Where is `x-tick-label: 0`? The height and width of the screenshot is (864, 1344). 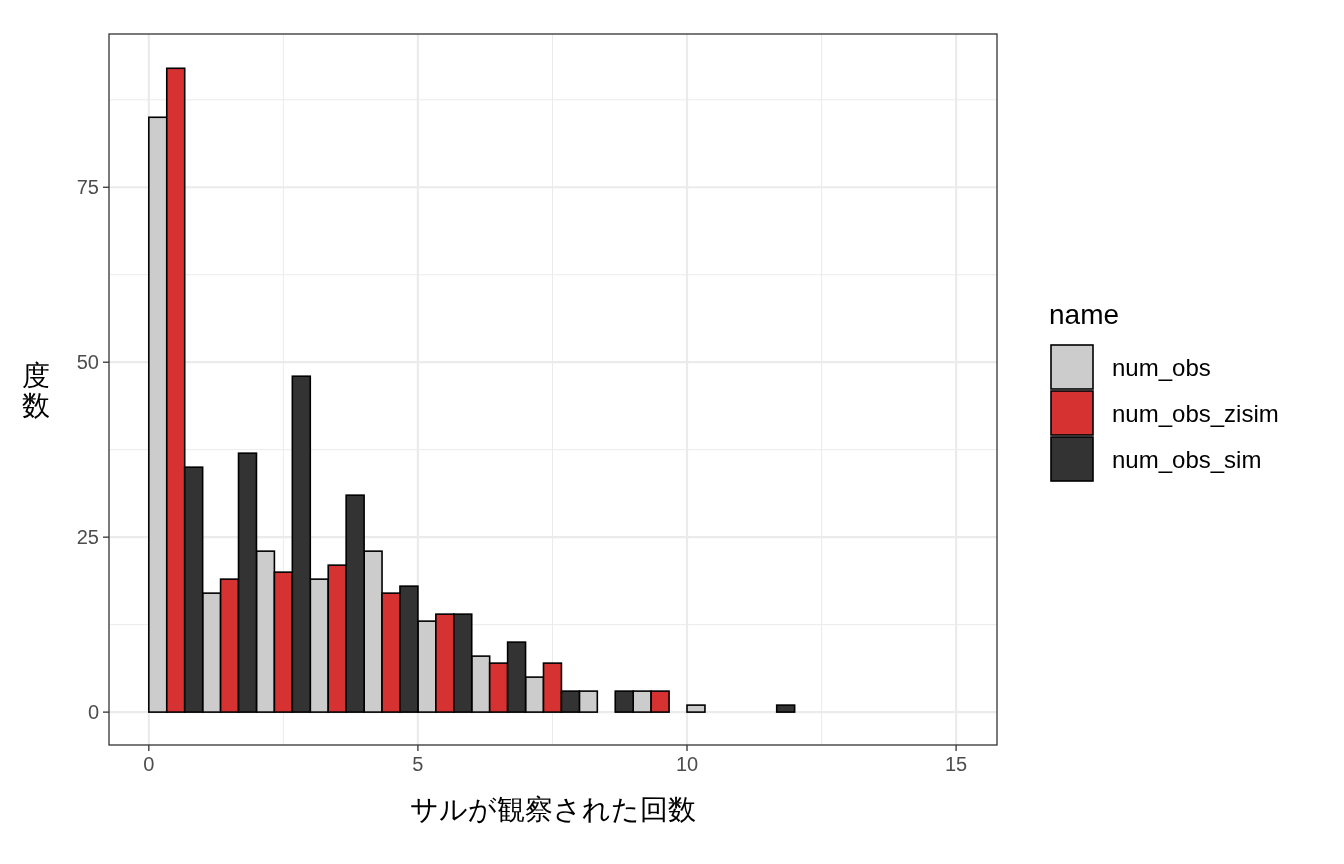 x-tick-label: 0 is located at coordinates (149, 764).